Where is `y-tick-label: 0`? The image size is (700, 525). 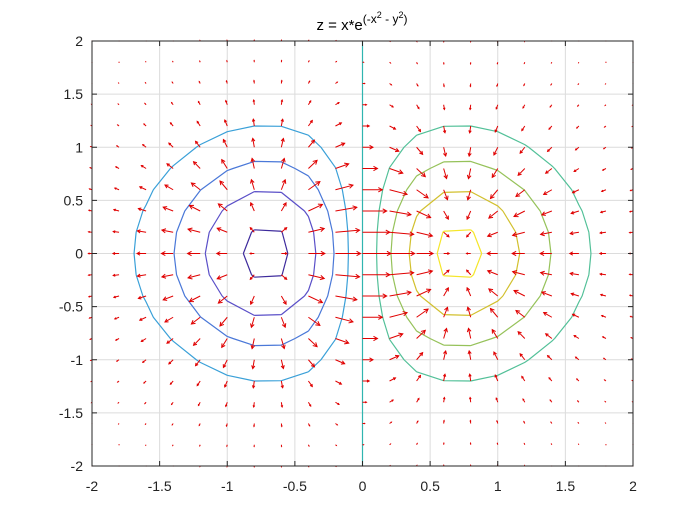
y-tick-label: 0 is located at coordinates (79, 254).